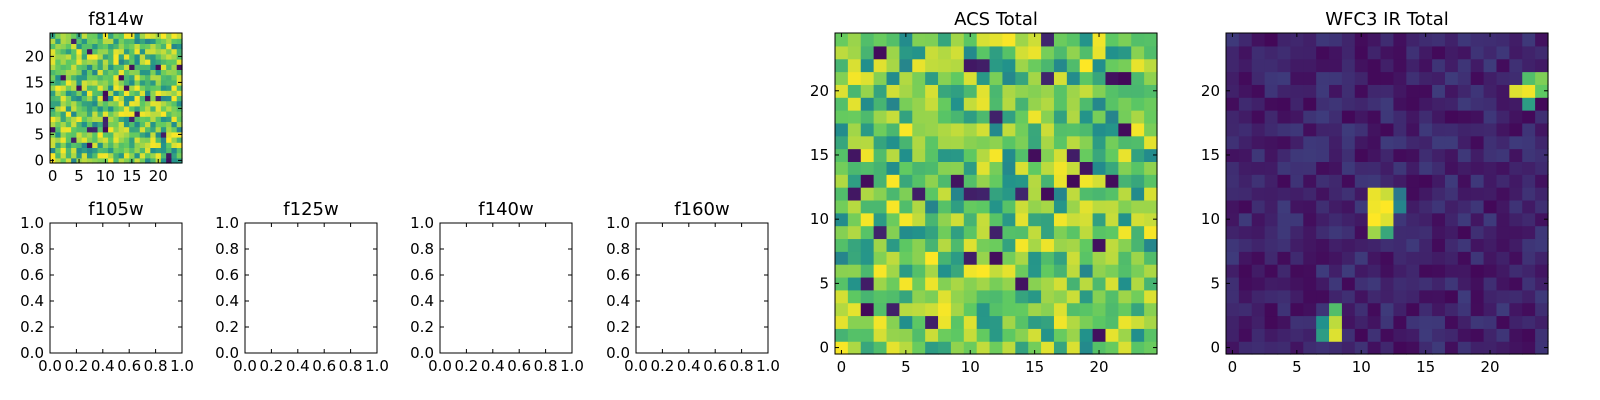 The width and height of the screenshot is (1600, 400). I want to click on chart-title: f125w, so click(310, 209).